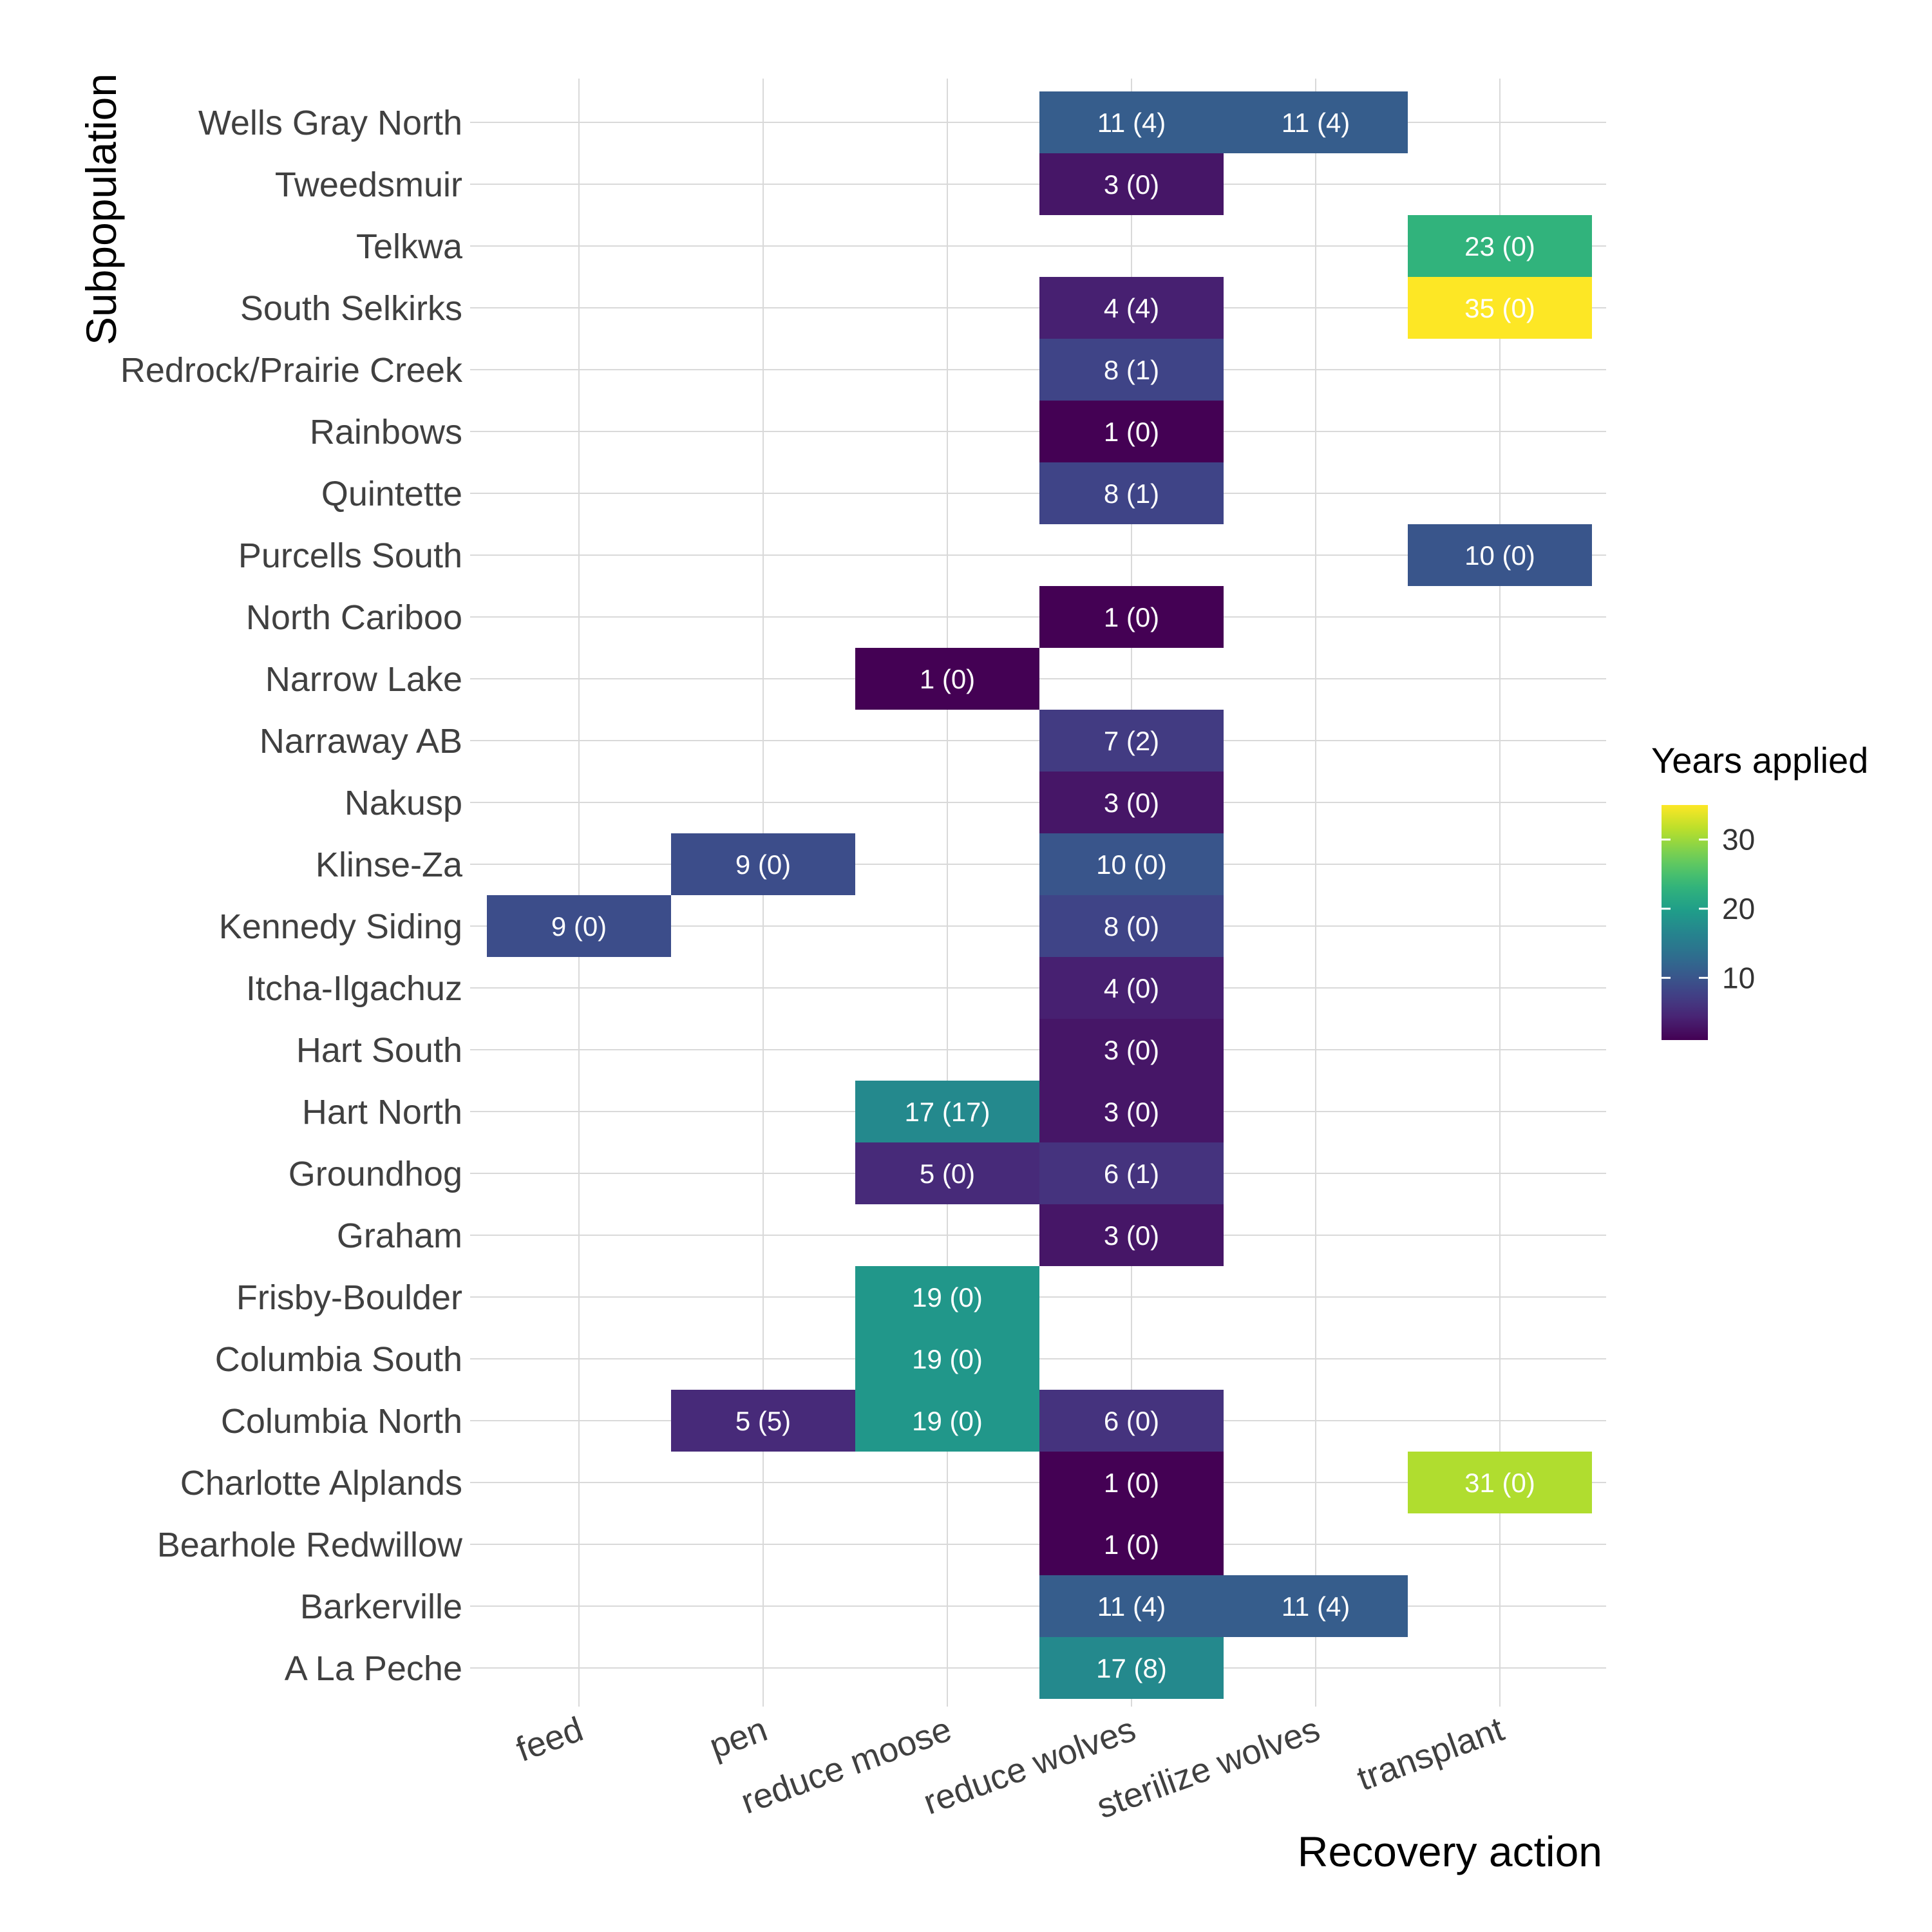 The height and width of the screenshot is (1932, 1932). What do you see at coordinates (330, 123) in the screenshot?
I see `y-tick-label: Wells Gray North` at bounding box center [330, 123].